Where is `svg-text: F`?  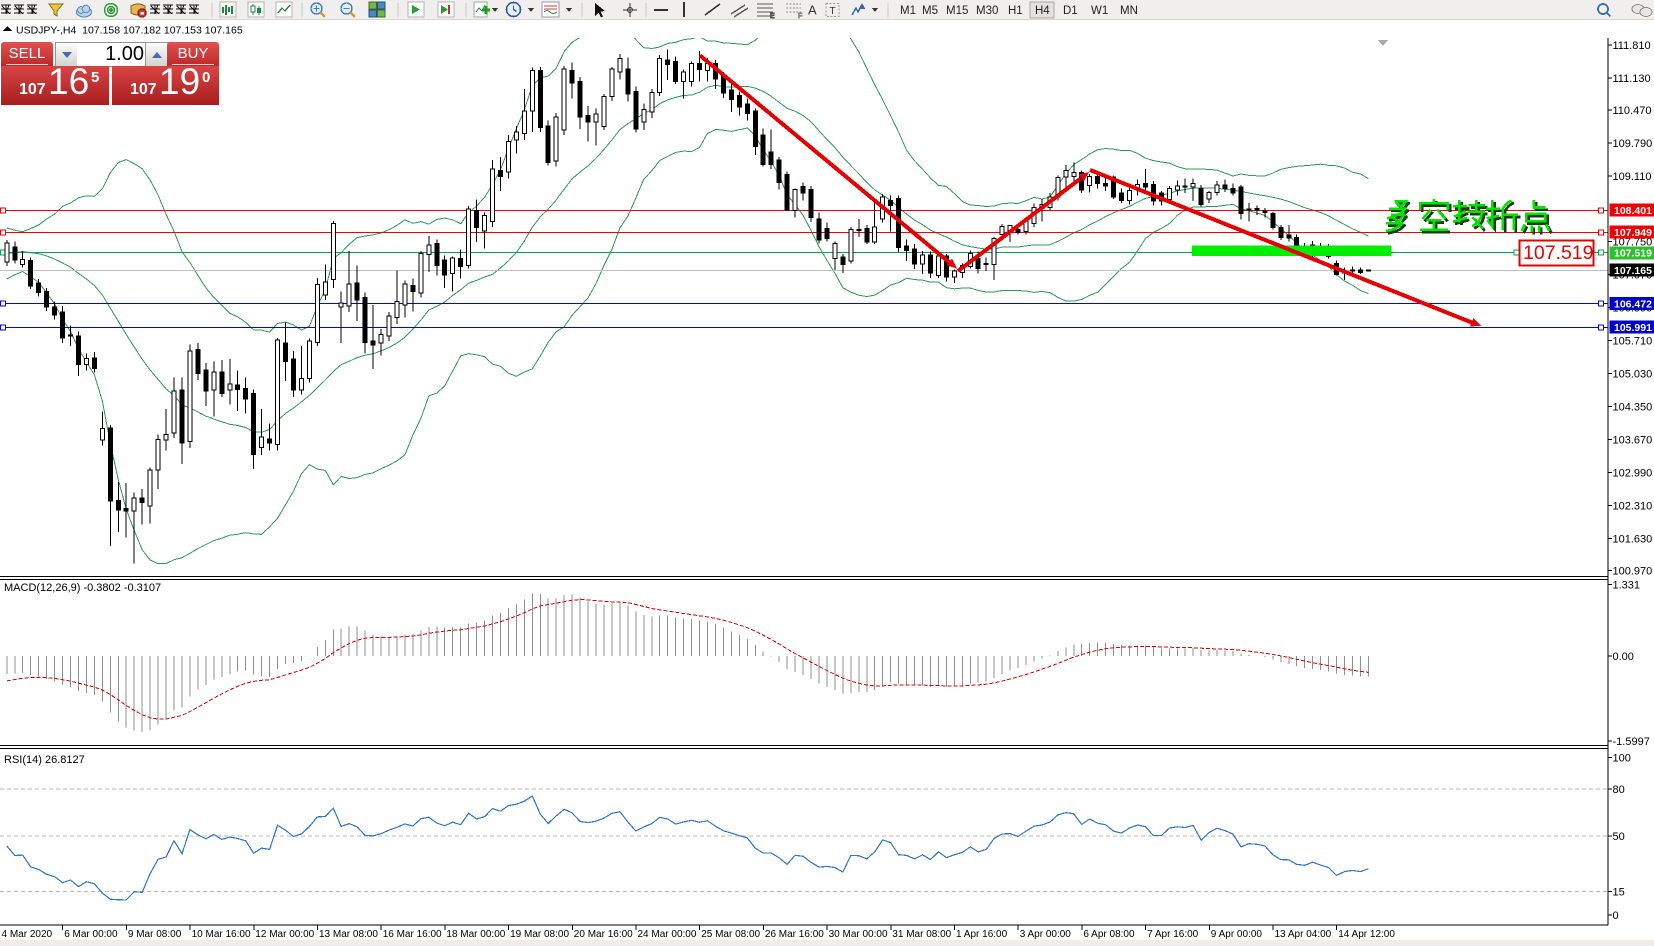 svg-text: F is located at coordinates (800, 16).